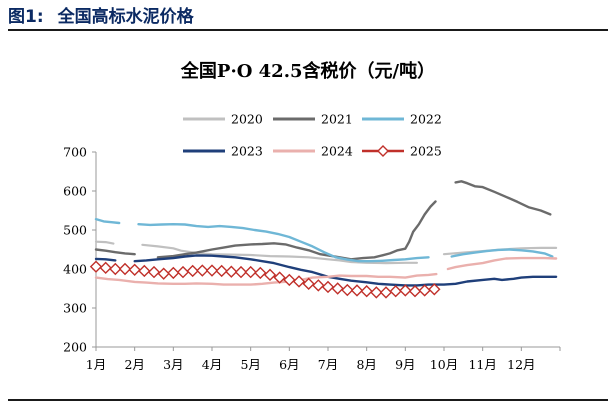 The width and height of the screenshot is (616, 405). What do you see at coordinates (328, 364) in the screenshot?
I see `x-tick-label: 7月` at bounding box center [328, 364].